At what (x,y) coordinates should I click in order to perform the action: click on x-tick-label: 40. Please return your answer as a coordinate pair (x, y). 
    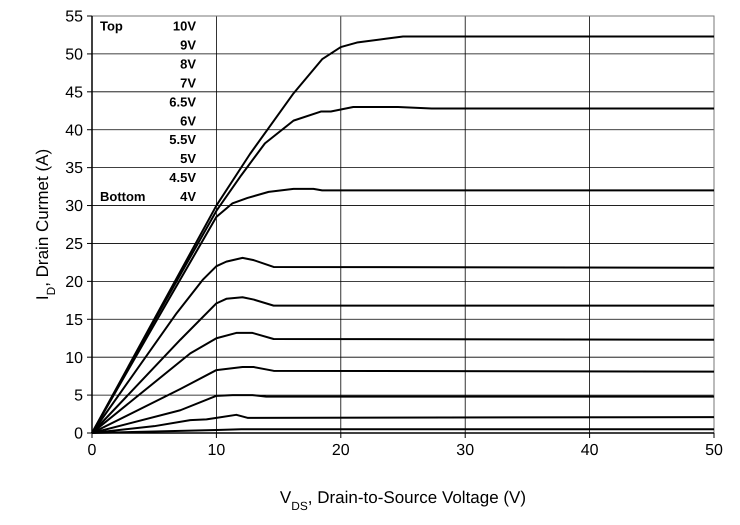
    Looking at the image, I should click on (589, 450).